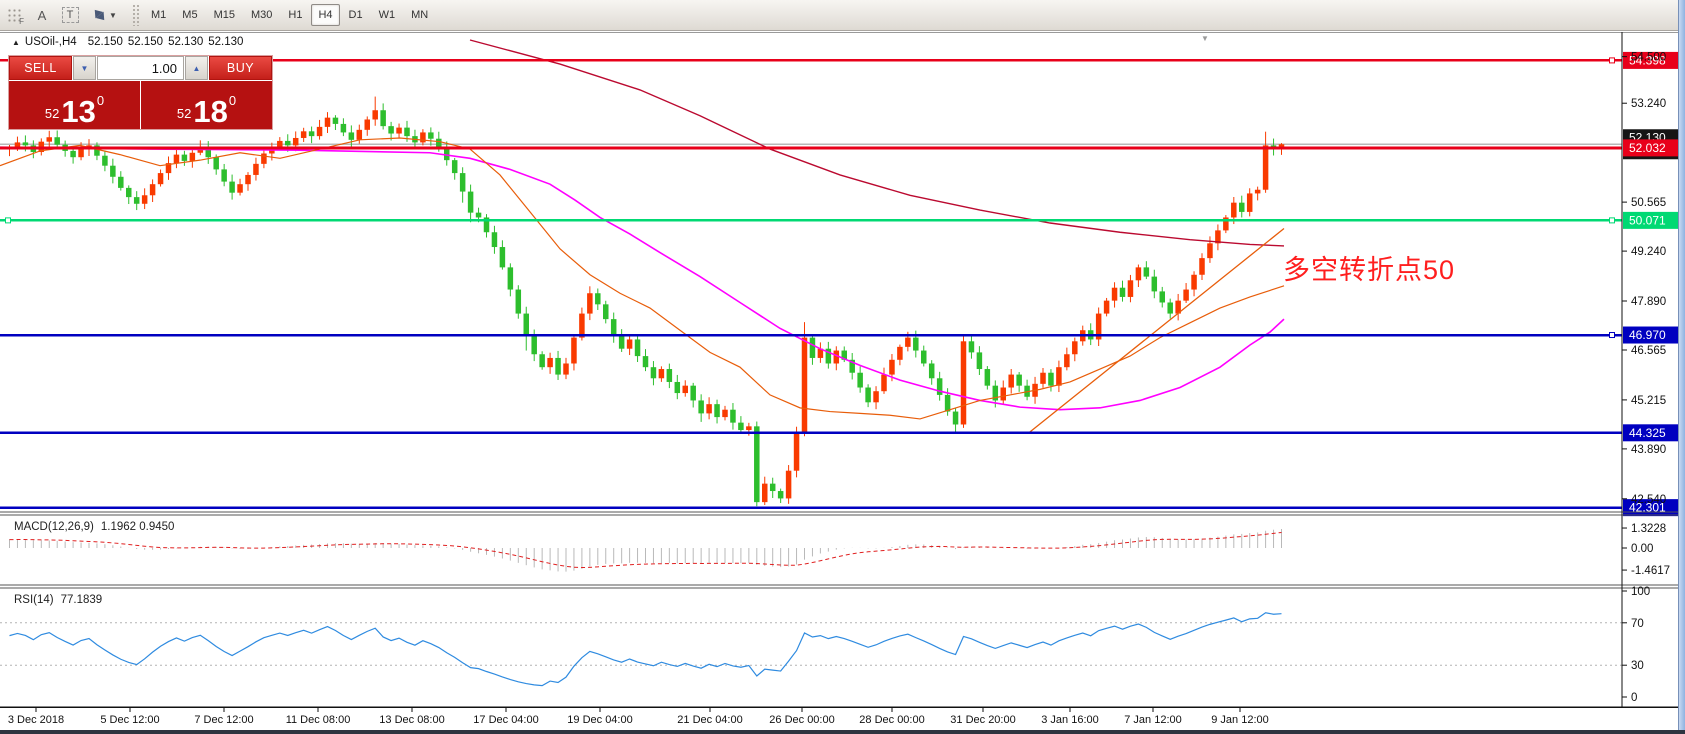  I want to click on sell-price-display: 52 13 0, so click(74, 105).